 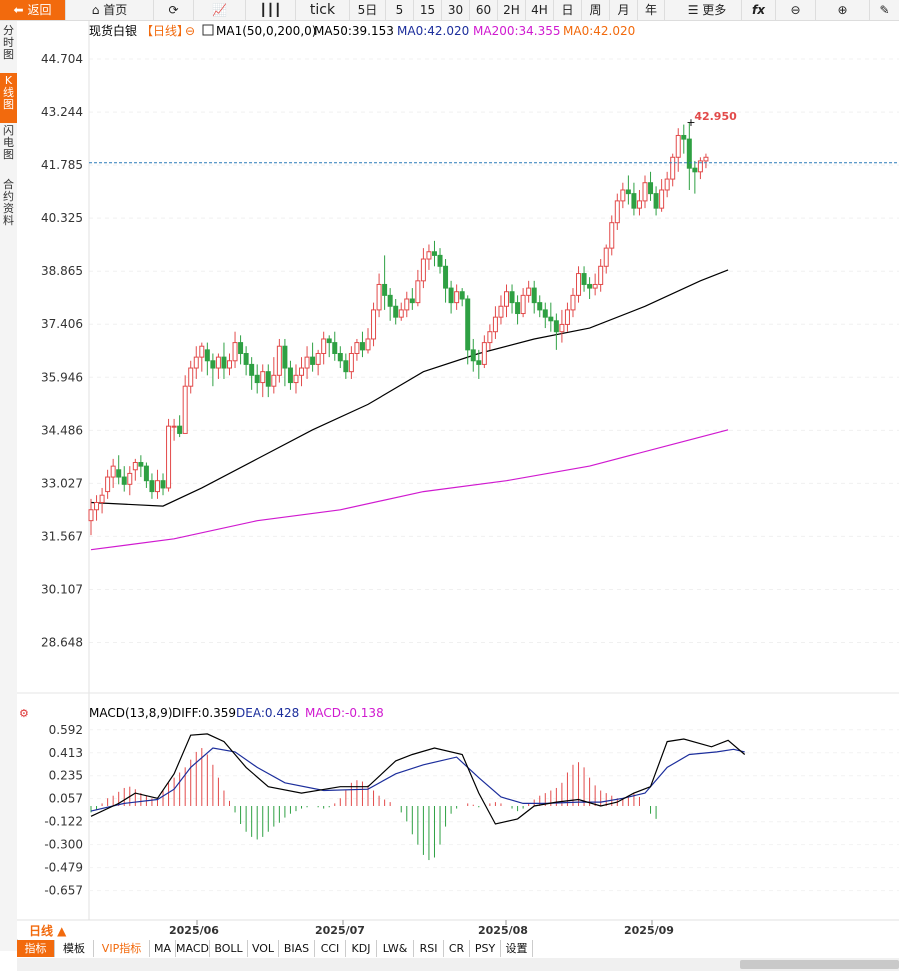 I want to click on macd-tick-label: -0.122, so click(x=63, y=822).